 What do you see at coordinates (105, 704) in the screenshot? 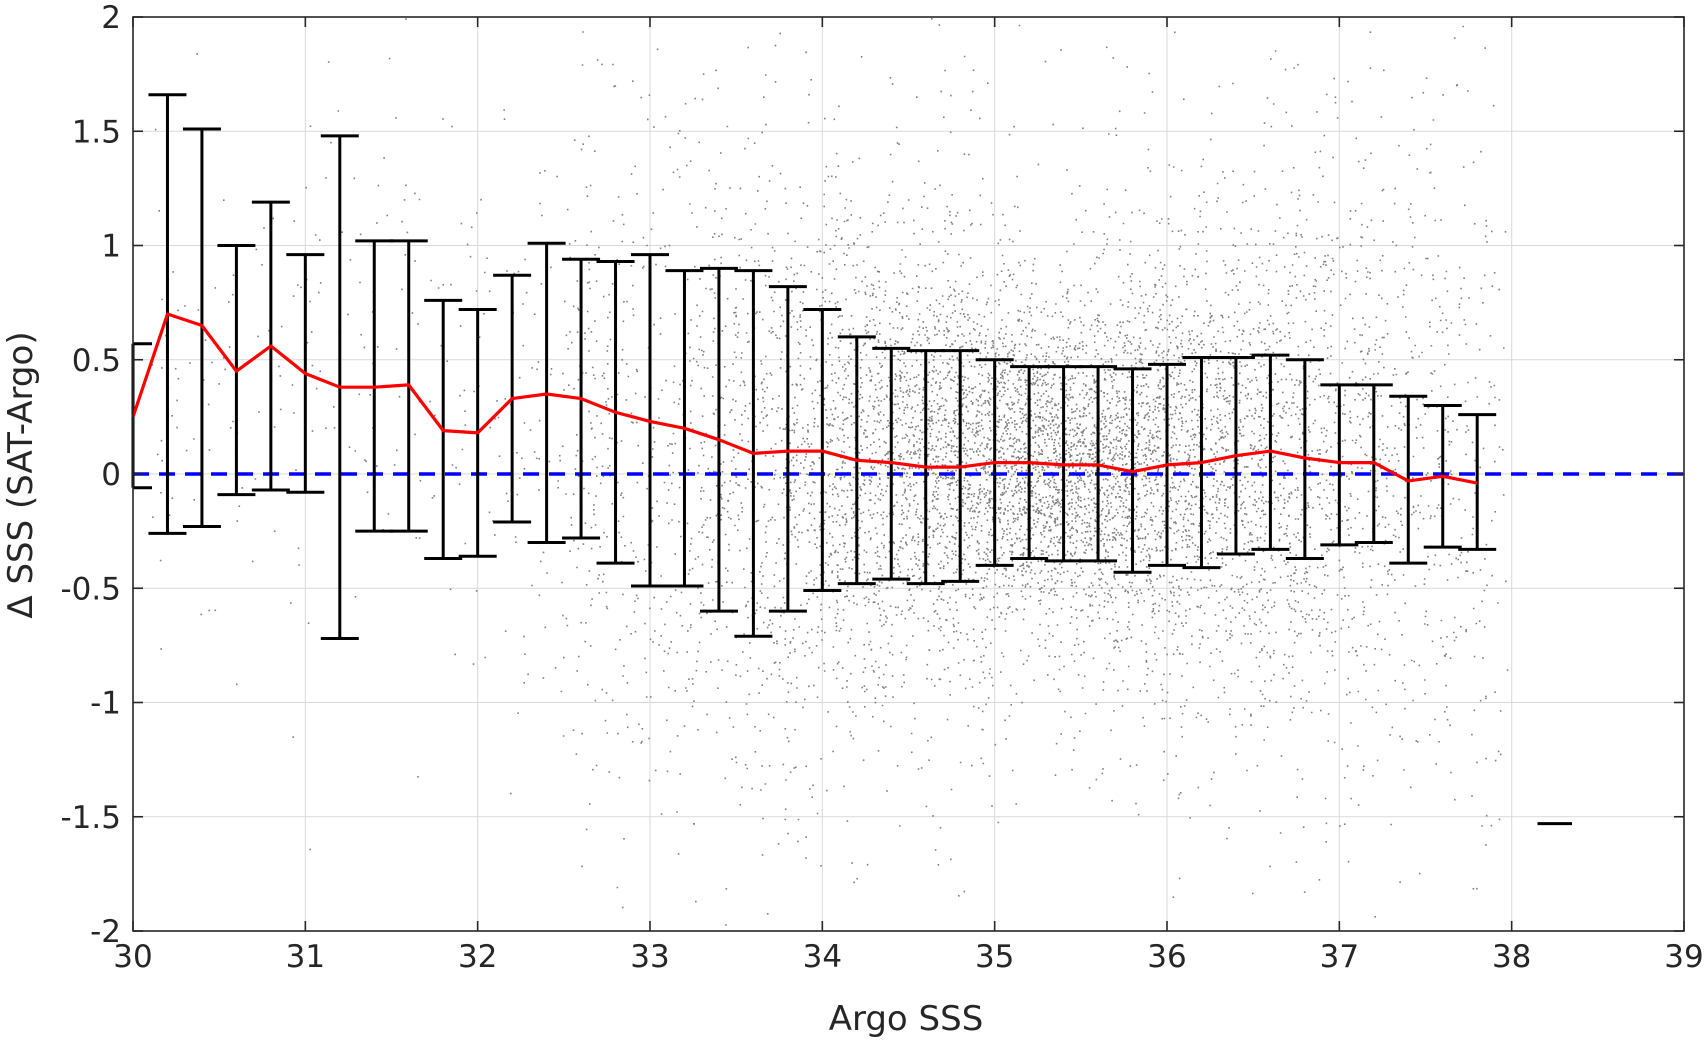
I see `y-tick-label: -1` at bounding box center [105, 704].